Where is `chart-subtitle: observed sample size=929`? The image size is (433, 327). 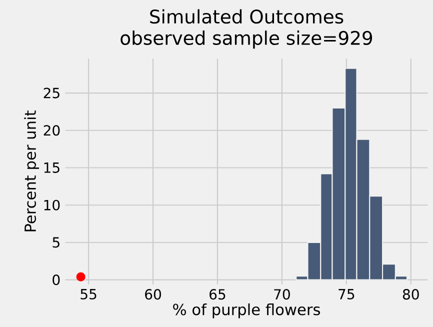 chart-subtitle: observed sample size=929 is located at coordinates (246, 39).